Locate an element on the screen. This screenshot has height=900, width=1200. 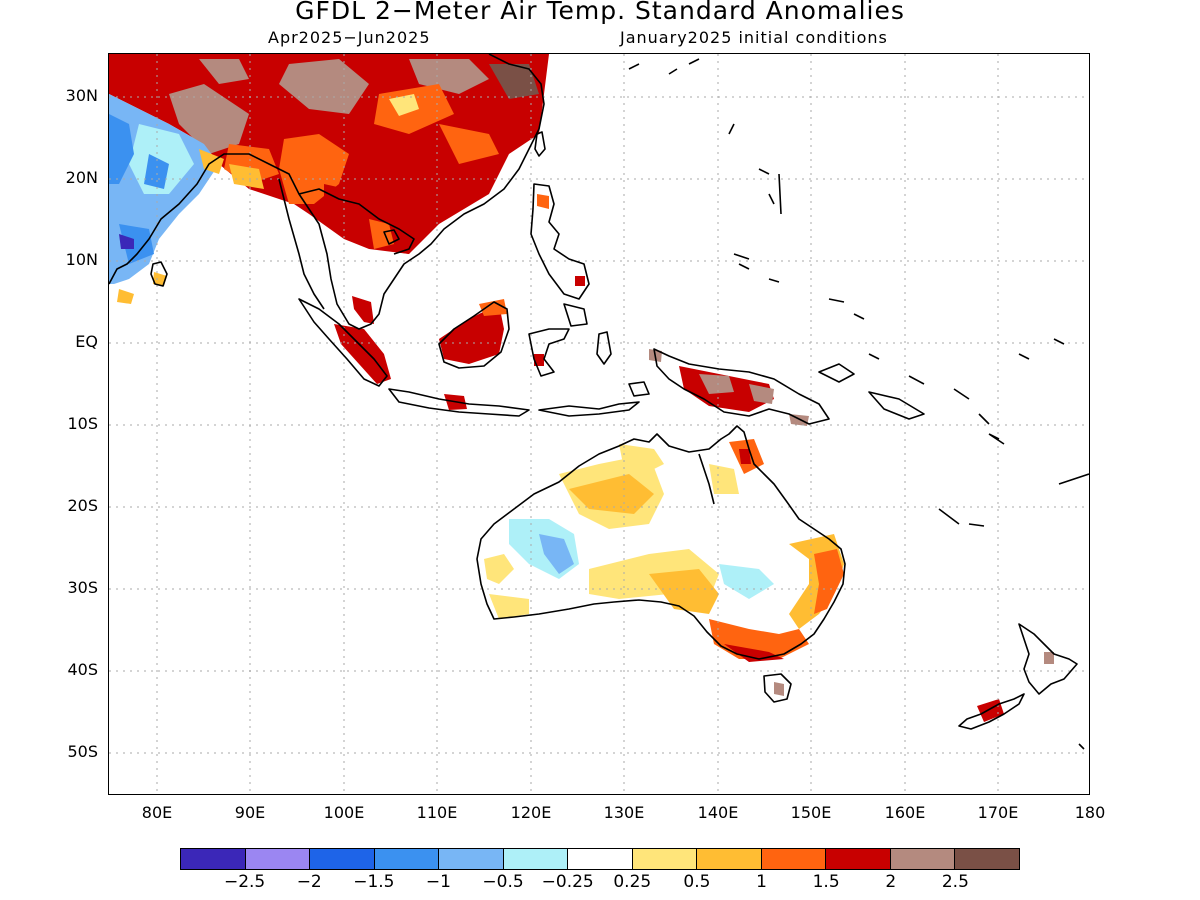
lat-label-50s: 50S is located at coordinates (82, 751).